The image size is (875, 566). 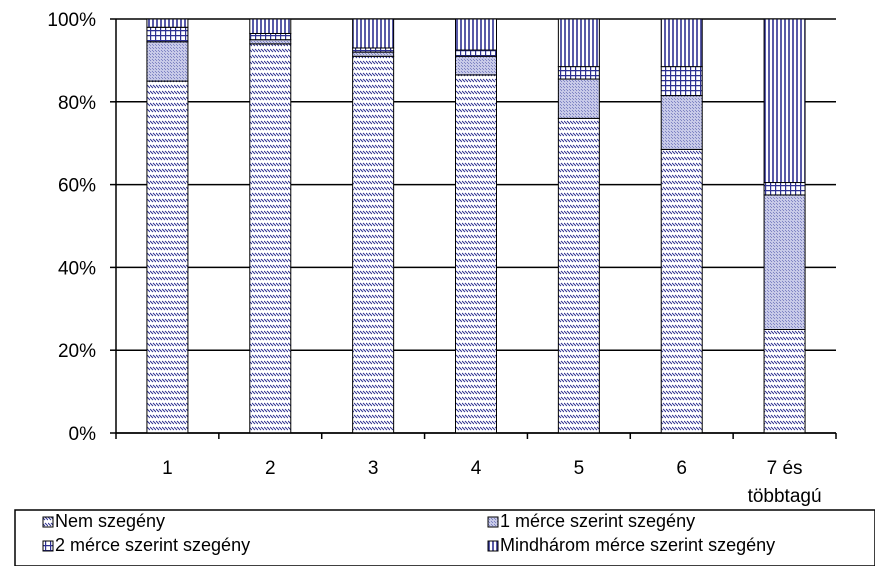 I want to click on x-tick-label: 2, so click(x=270, y=468).